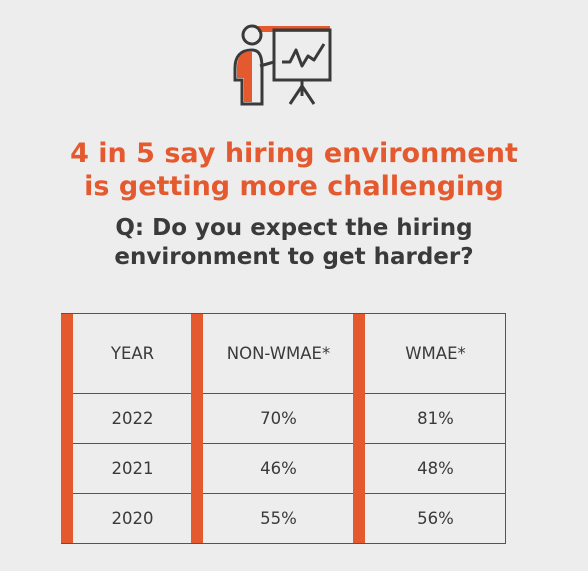  Describe the element at coordinates (294, 153) in the screenshot. I see `headline-line-1: 4 in 5 say hiring environment` at that location.